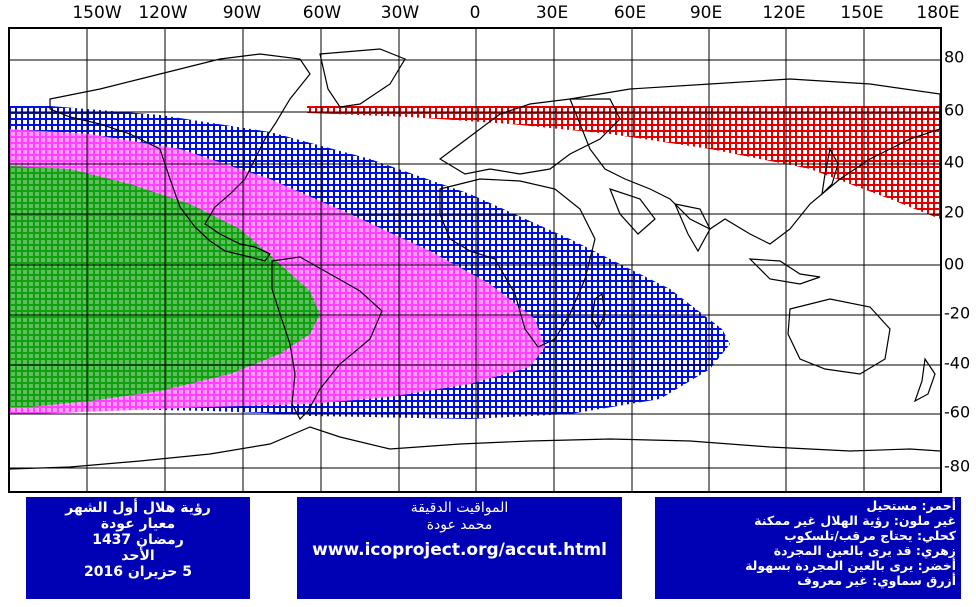 The width and height of the screenshot is (976, 607). What do you see at coordinates (870, 535) in the screenshot?
I see `legend-item-navy: كحلي: يحتاج مرقب/تلسكوب` at bounding box center [870, 535].